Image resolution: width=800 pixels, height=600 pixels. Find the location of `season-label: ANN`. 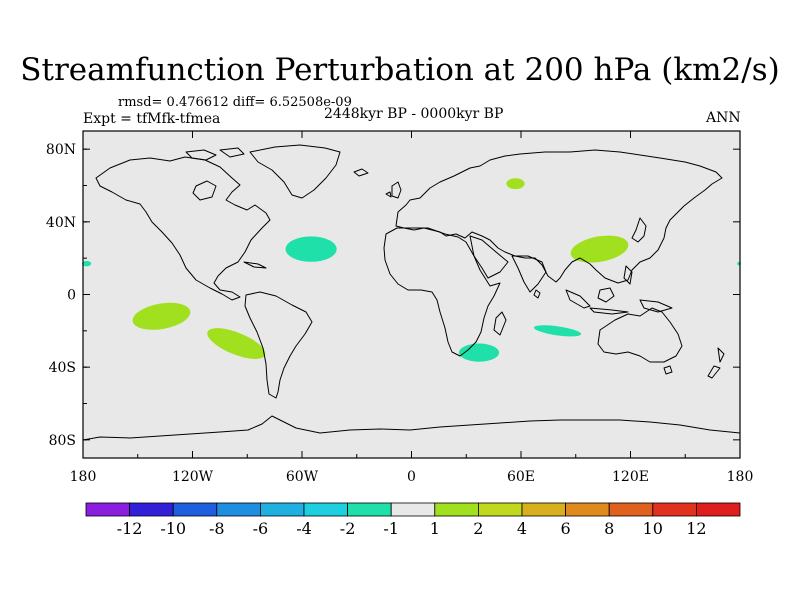

season-label: ANN is located at coordinates (723, 118).